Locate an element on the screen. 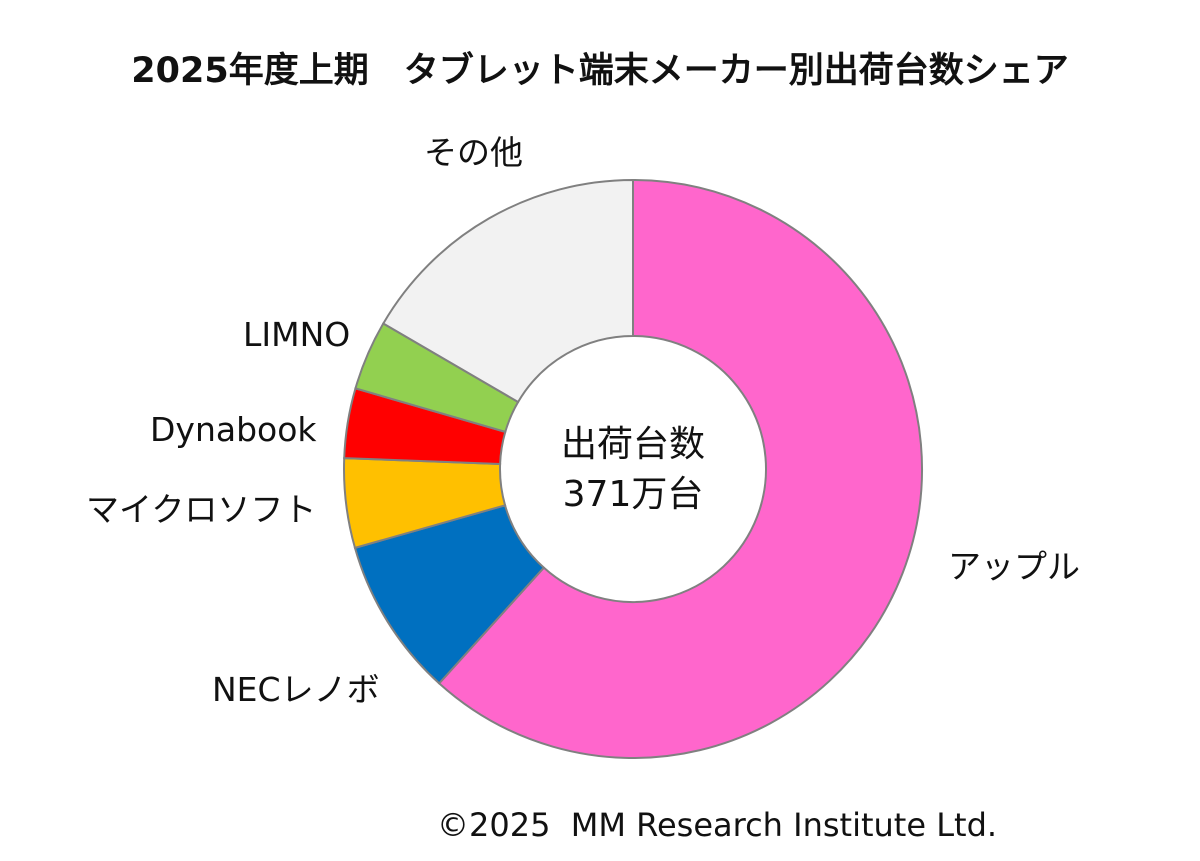 The image size is (1200, 861). chart-title: 2025年度上期 タブレット端末メーカー別出荷台数シェア is located at coordinates (600, 71).